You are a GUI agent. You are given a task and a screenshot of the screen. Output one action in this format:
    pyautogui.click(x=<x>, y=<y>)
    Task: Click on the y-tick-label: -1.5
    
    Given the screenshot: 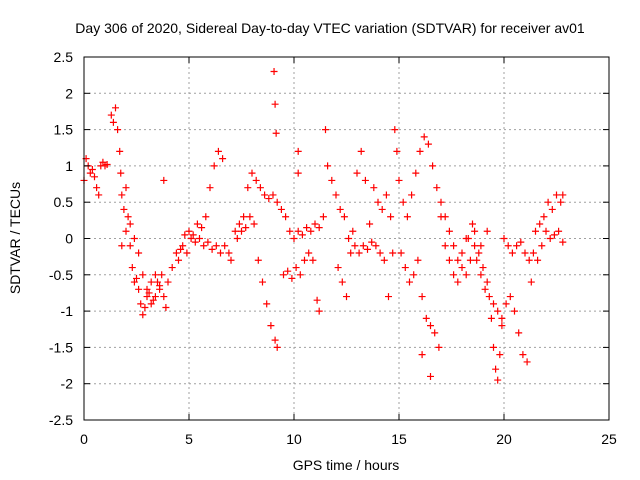 What is the action you would take?
    pyautogui.click(x=61, y=347)
    